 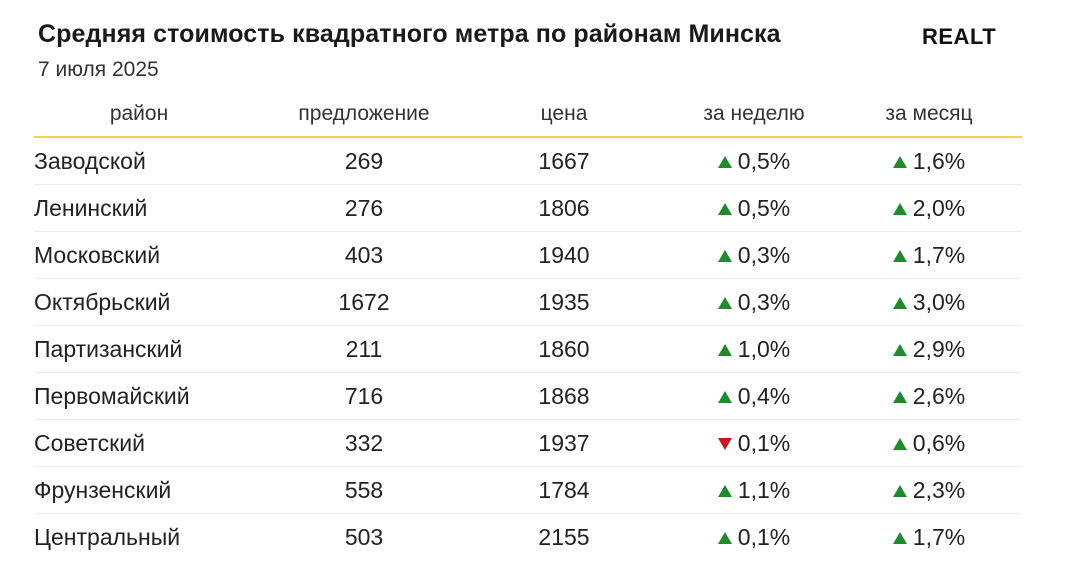 I want to click on table-row: Первомайский 716 1868 0,4% 2,6%, so click(x=528, y=396).